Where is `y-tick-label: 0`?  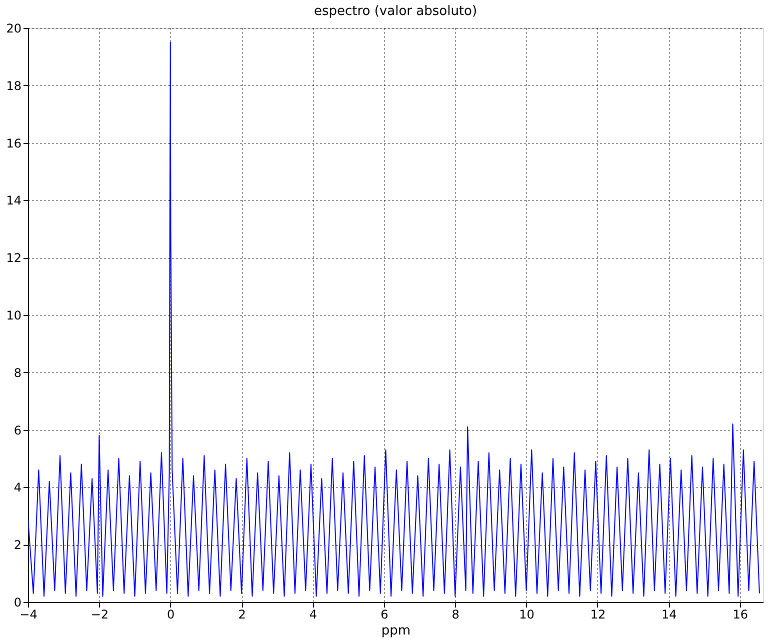 y-tick-label: 0 is located at coordinates (18, 603).